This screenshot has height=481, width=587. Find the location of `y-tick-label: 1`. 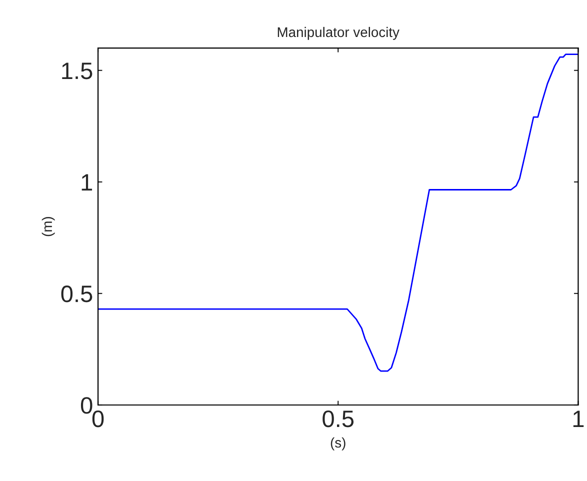

y-tick-label: 1 is located at coordinates (87, 182).